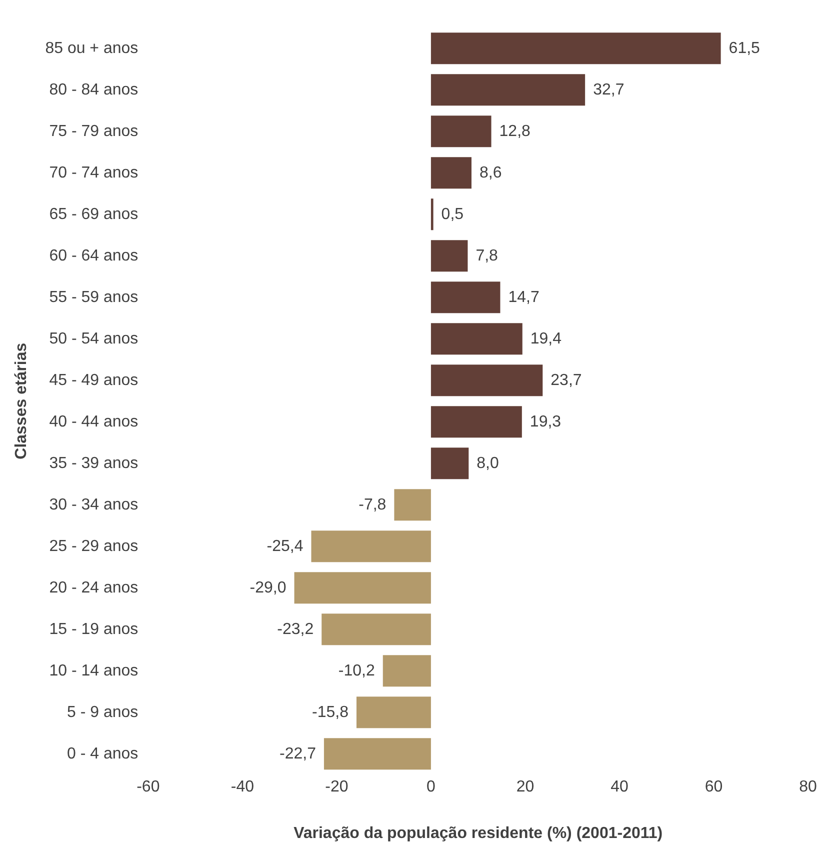 The image size is (830, 855). I want to click on x-tick-label: -60, so click(148, 787).